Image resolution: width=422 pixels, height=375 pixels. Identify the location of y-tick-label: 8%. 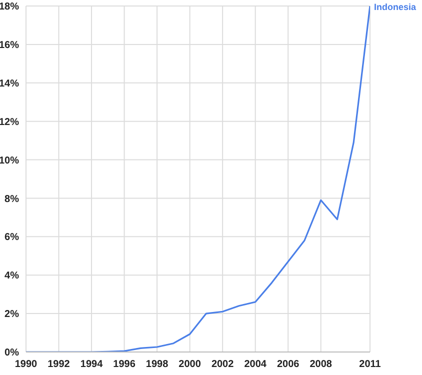
(12, 199).